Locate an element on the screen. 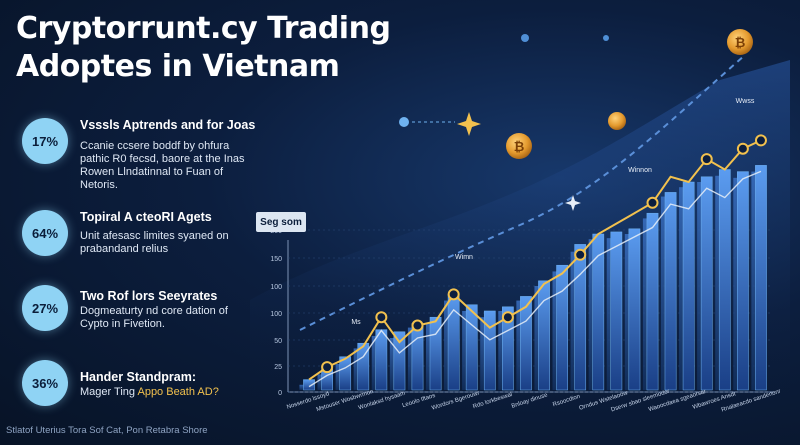 This screenshot has height=445, width=800. chart-annotation: Winnon is located at coordinates (640, 170).